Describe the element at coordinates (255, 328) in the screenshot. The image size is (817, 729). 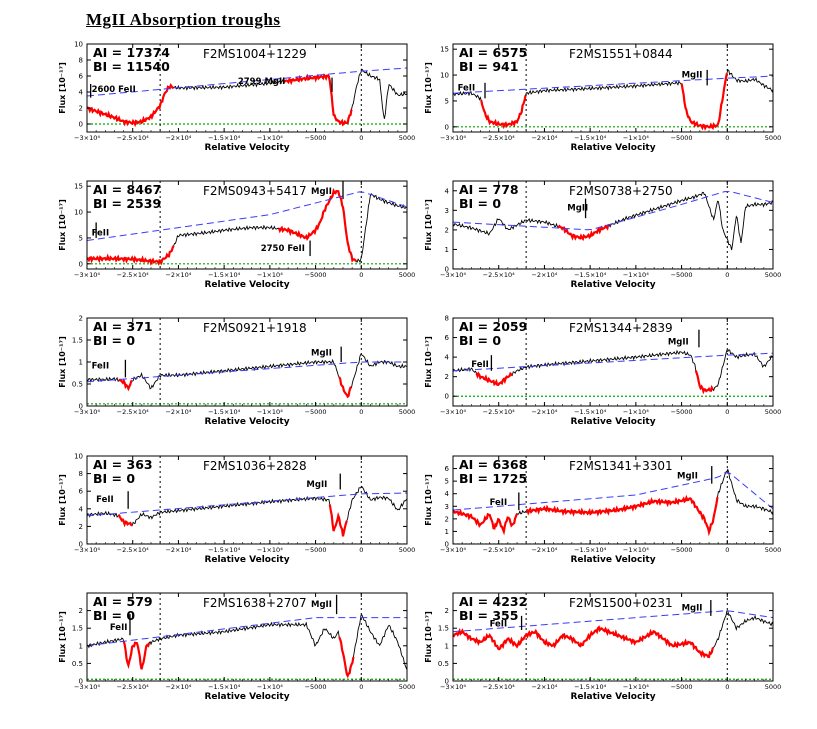
I see `object-name: F2MS0921+1918` at that location.